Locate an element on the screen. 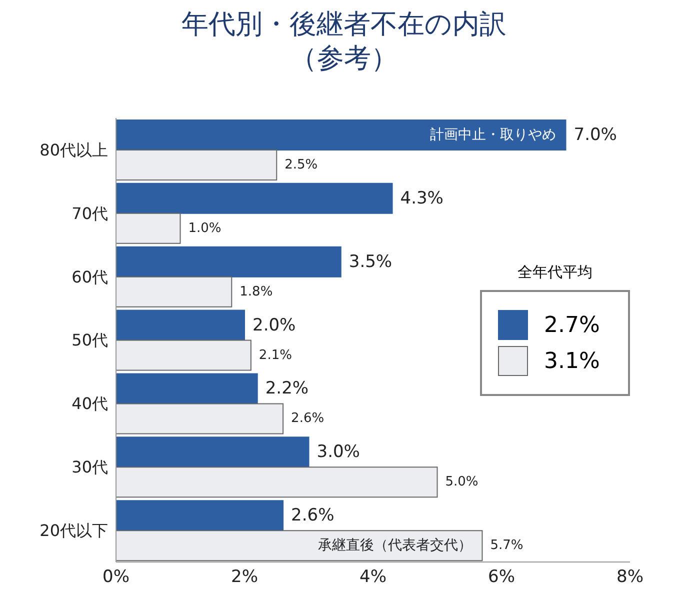  annotation: 2.7% is located at coordinates (572, 325).